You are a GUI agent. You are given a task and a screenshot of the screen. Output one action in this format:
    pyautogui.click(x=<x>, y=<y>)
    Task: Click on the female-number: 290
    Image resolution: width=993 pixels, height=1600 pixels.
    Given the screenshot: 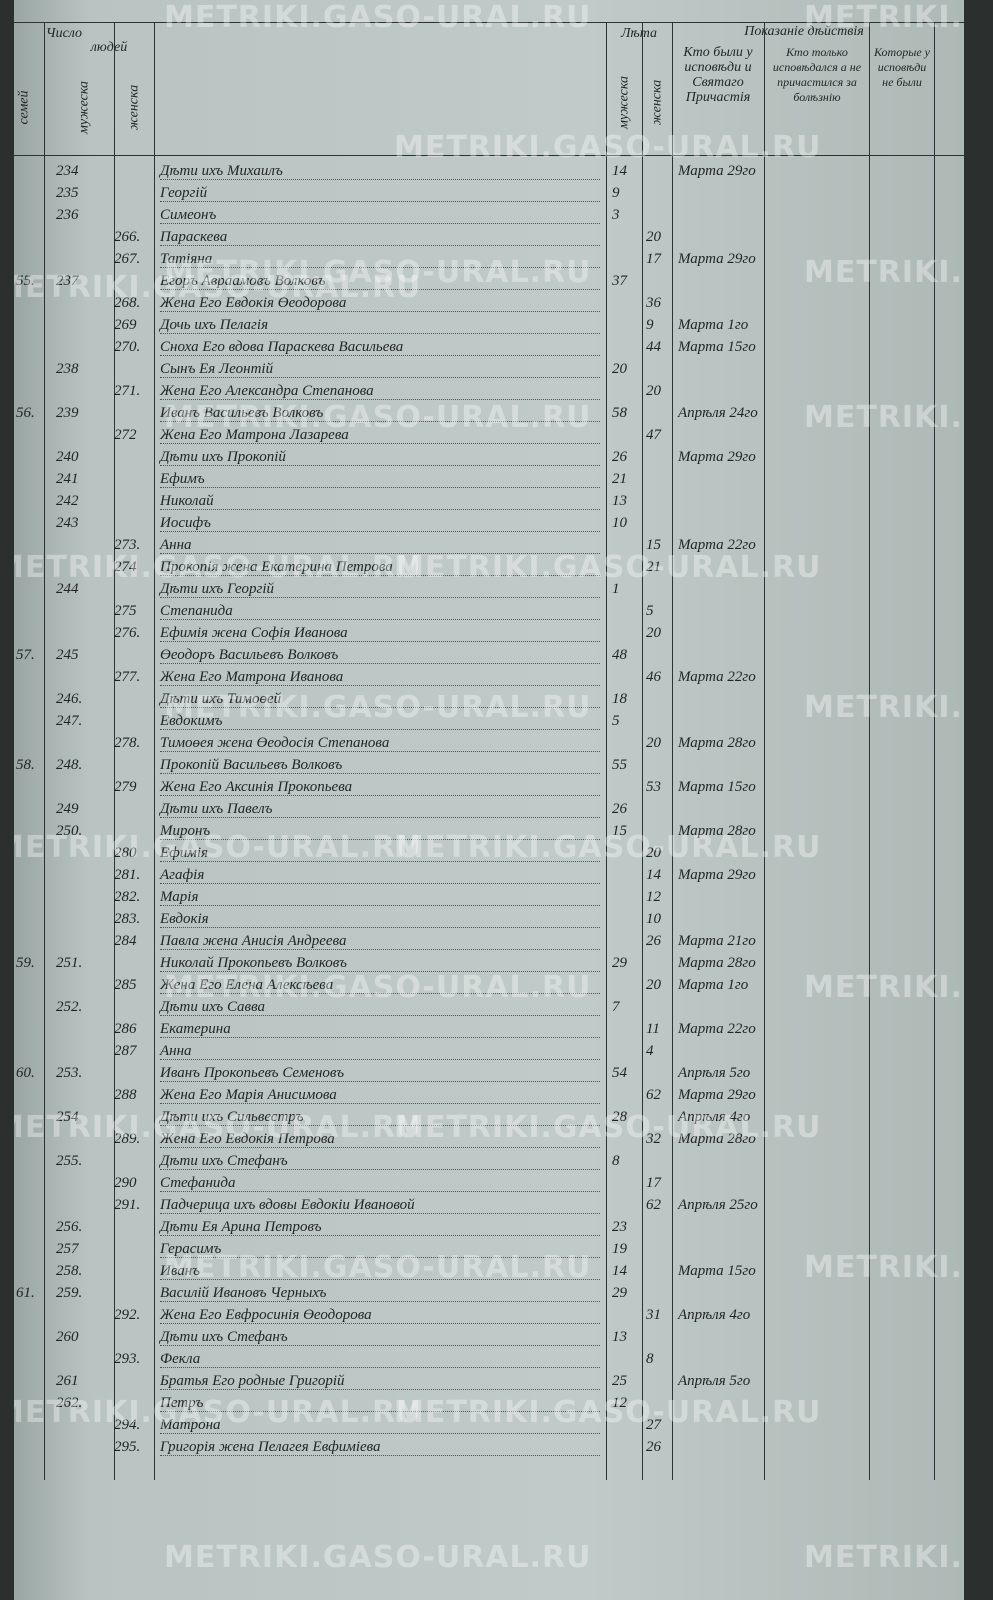 What is the action you would take?
    pyautogui.click(x=125, y=1183)
    